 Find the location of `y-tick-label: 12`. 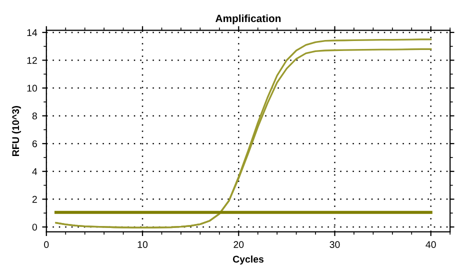

y-tick-label: 12 is located at coordinates (32, 60).